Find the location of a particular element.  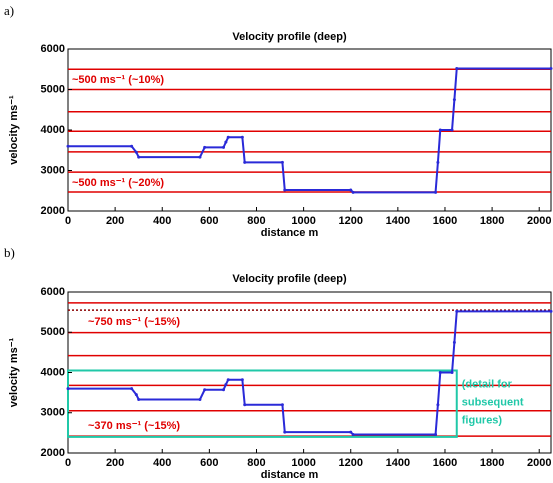

highlight-note: subsequent is located at coordinates (493, 402).